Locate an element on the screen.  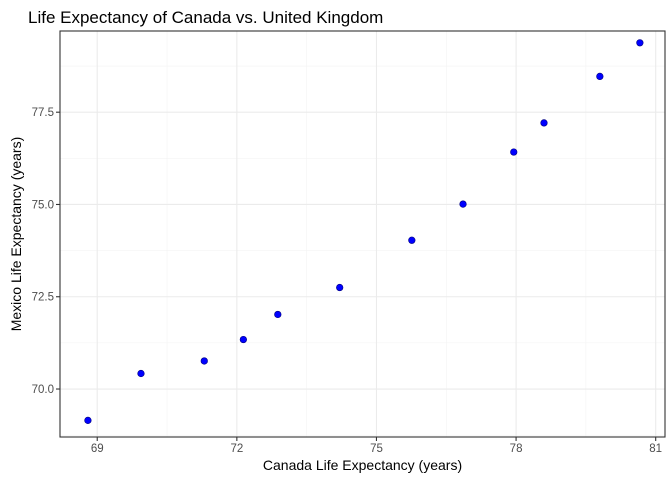
x-axis-title: Canada Life Expectancy (years) is located at coordinates (362, 465).